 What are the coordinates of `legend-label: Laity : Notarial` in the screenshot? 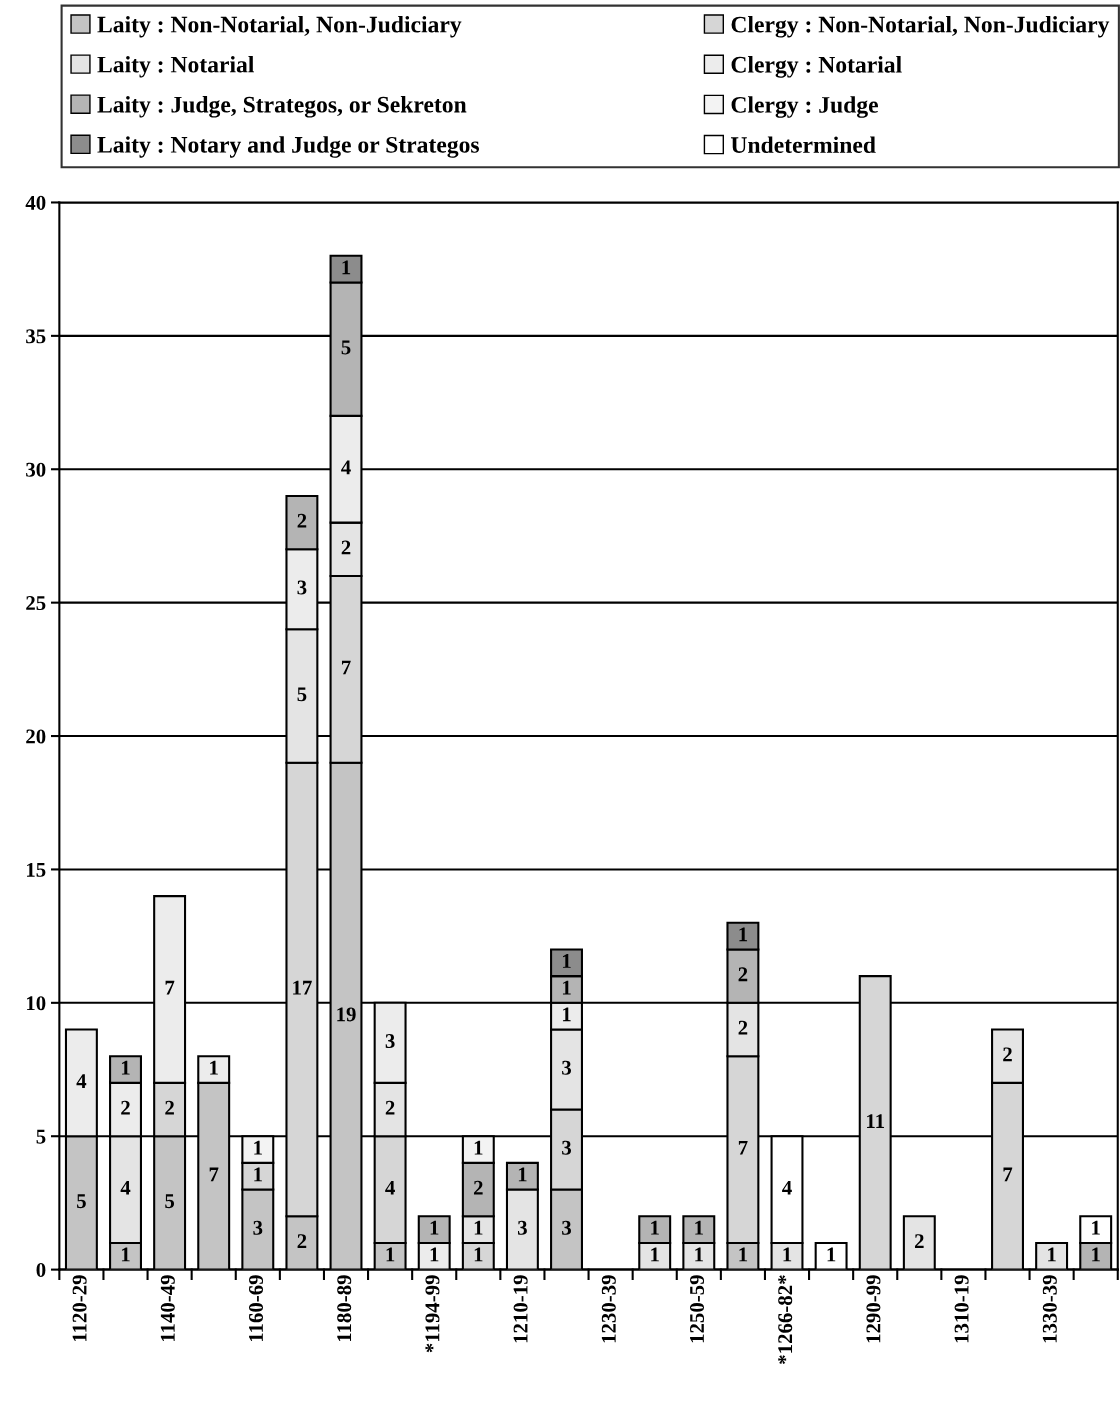 It's located at (175, 66).